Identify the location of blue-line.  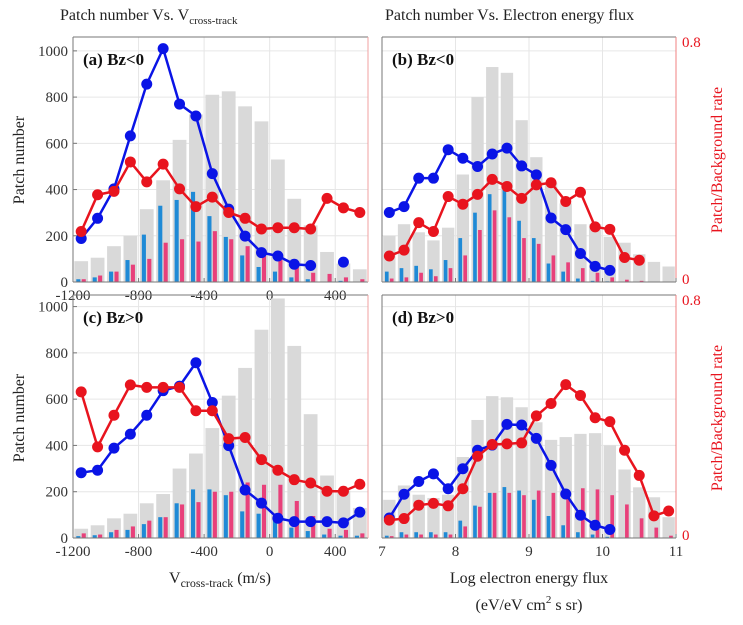
(499, 209).